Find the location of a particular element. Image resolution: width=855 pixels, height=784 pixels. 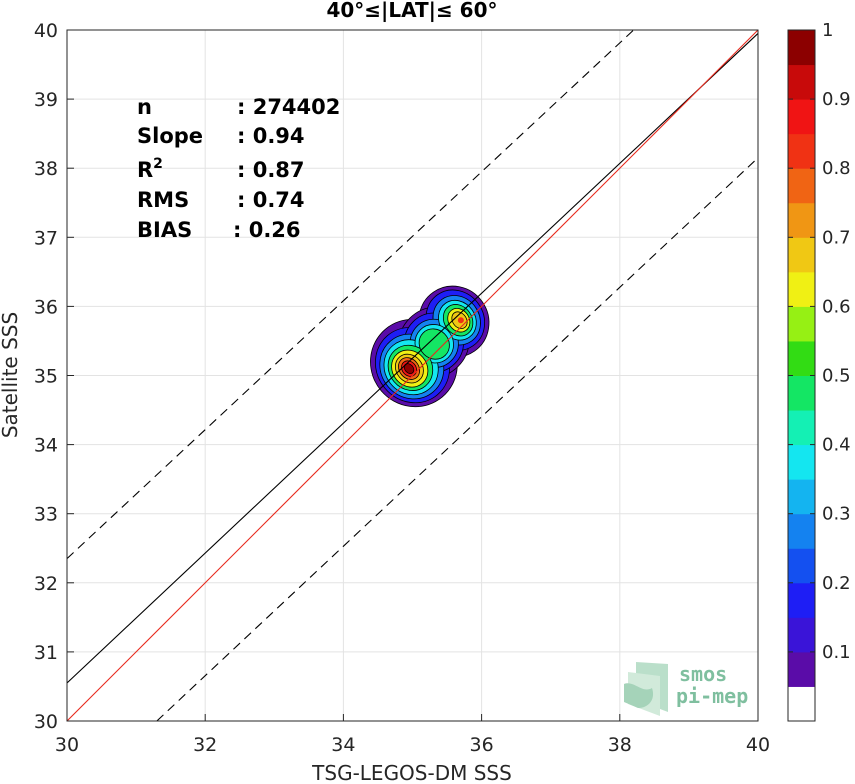

y-tick-label: 36 is located at coordinates (46, 307).